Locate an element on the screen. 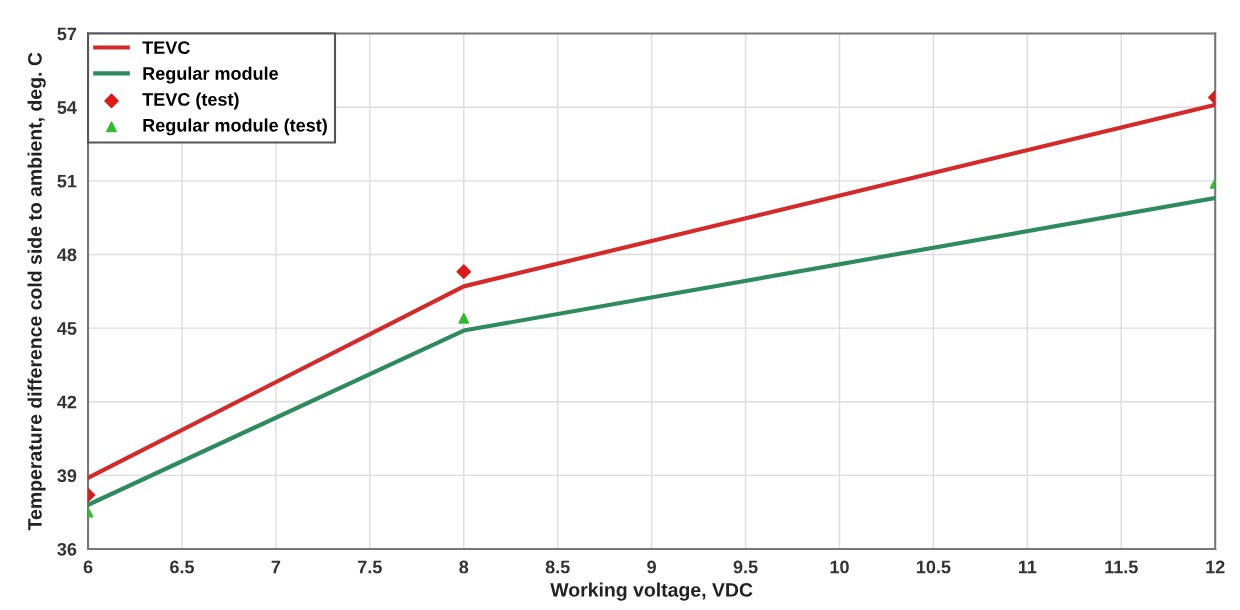  y-tick-label: 45 is located at coordinates (67, 328).